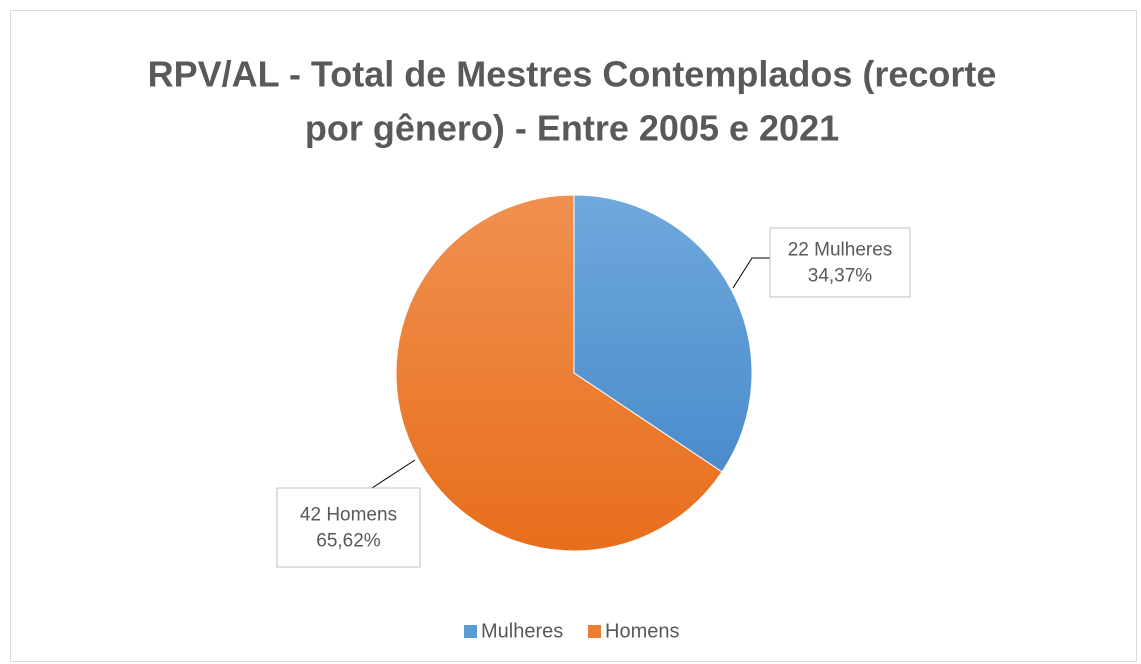 This screenshot has height=664, width=1141. What do you see at coordinates (572, 128) in the screenshot?
I see `chart-title: por gênero) - Entre 2005 e 2021` at bounding box center [572, 128].